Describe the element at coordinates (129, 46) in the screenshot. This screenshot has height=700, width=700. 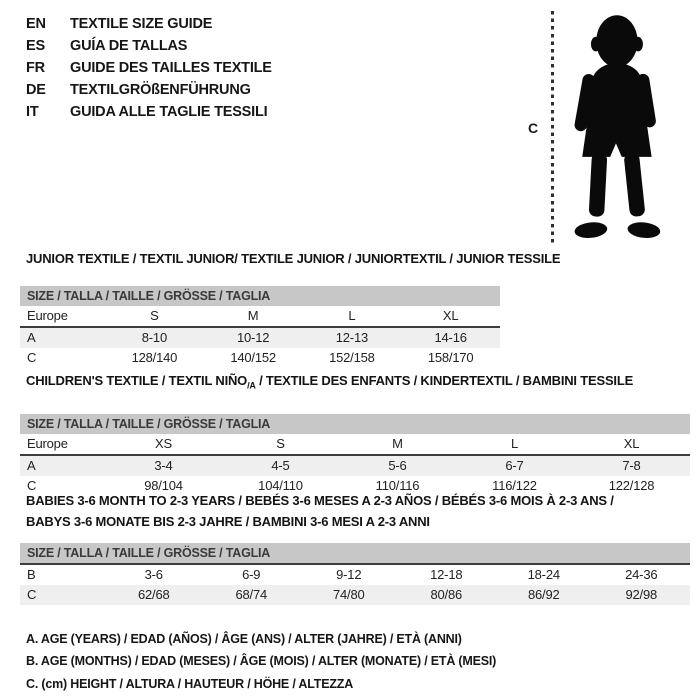
I see `language-title: GUÍA DE TALLAS` at that location.